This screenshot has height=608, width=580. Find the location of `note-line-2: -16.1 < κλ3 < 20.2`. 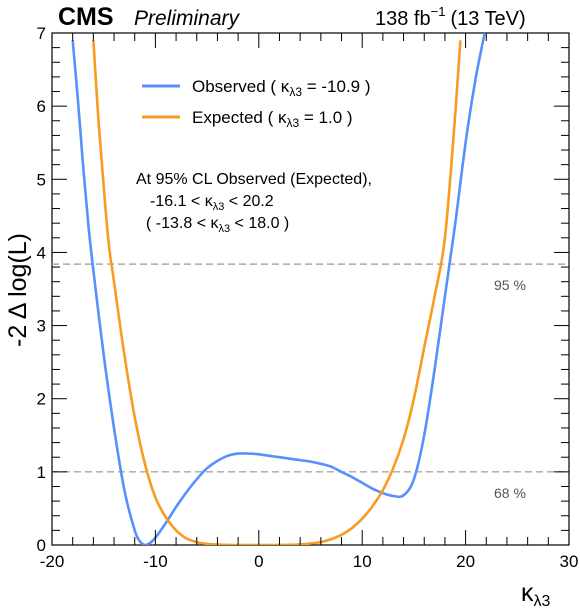

note-line-2: -16.1 < κλ3 < 20.2 is located at coordinates (212, 203).